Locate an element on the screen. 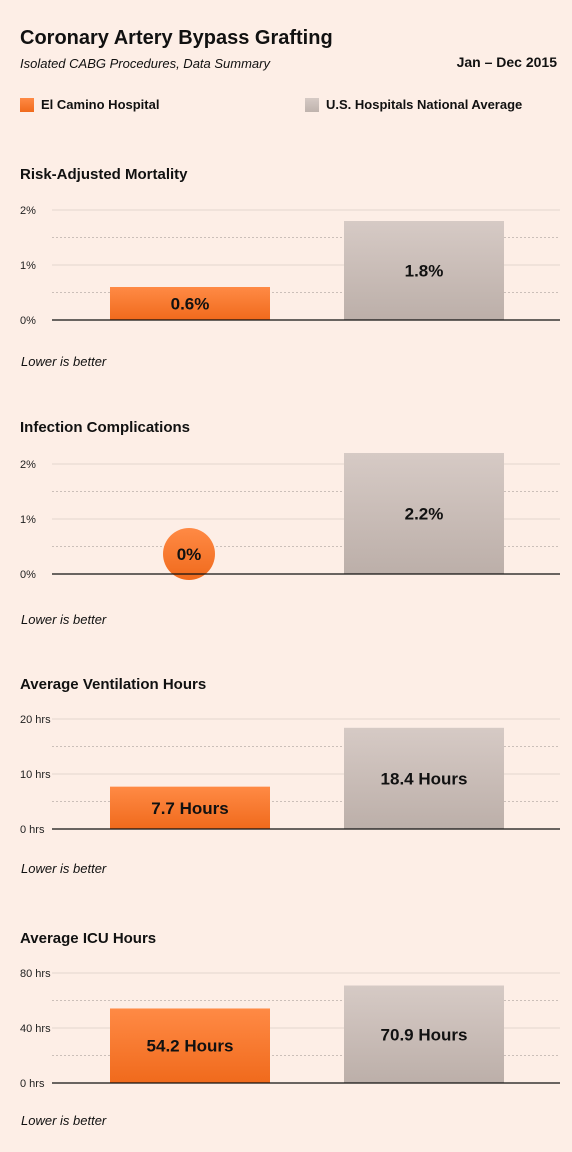 The height and width of the screenshot is (1152, 572). data-label: 54.2 Hours is located at coordinates (190, 1046).